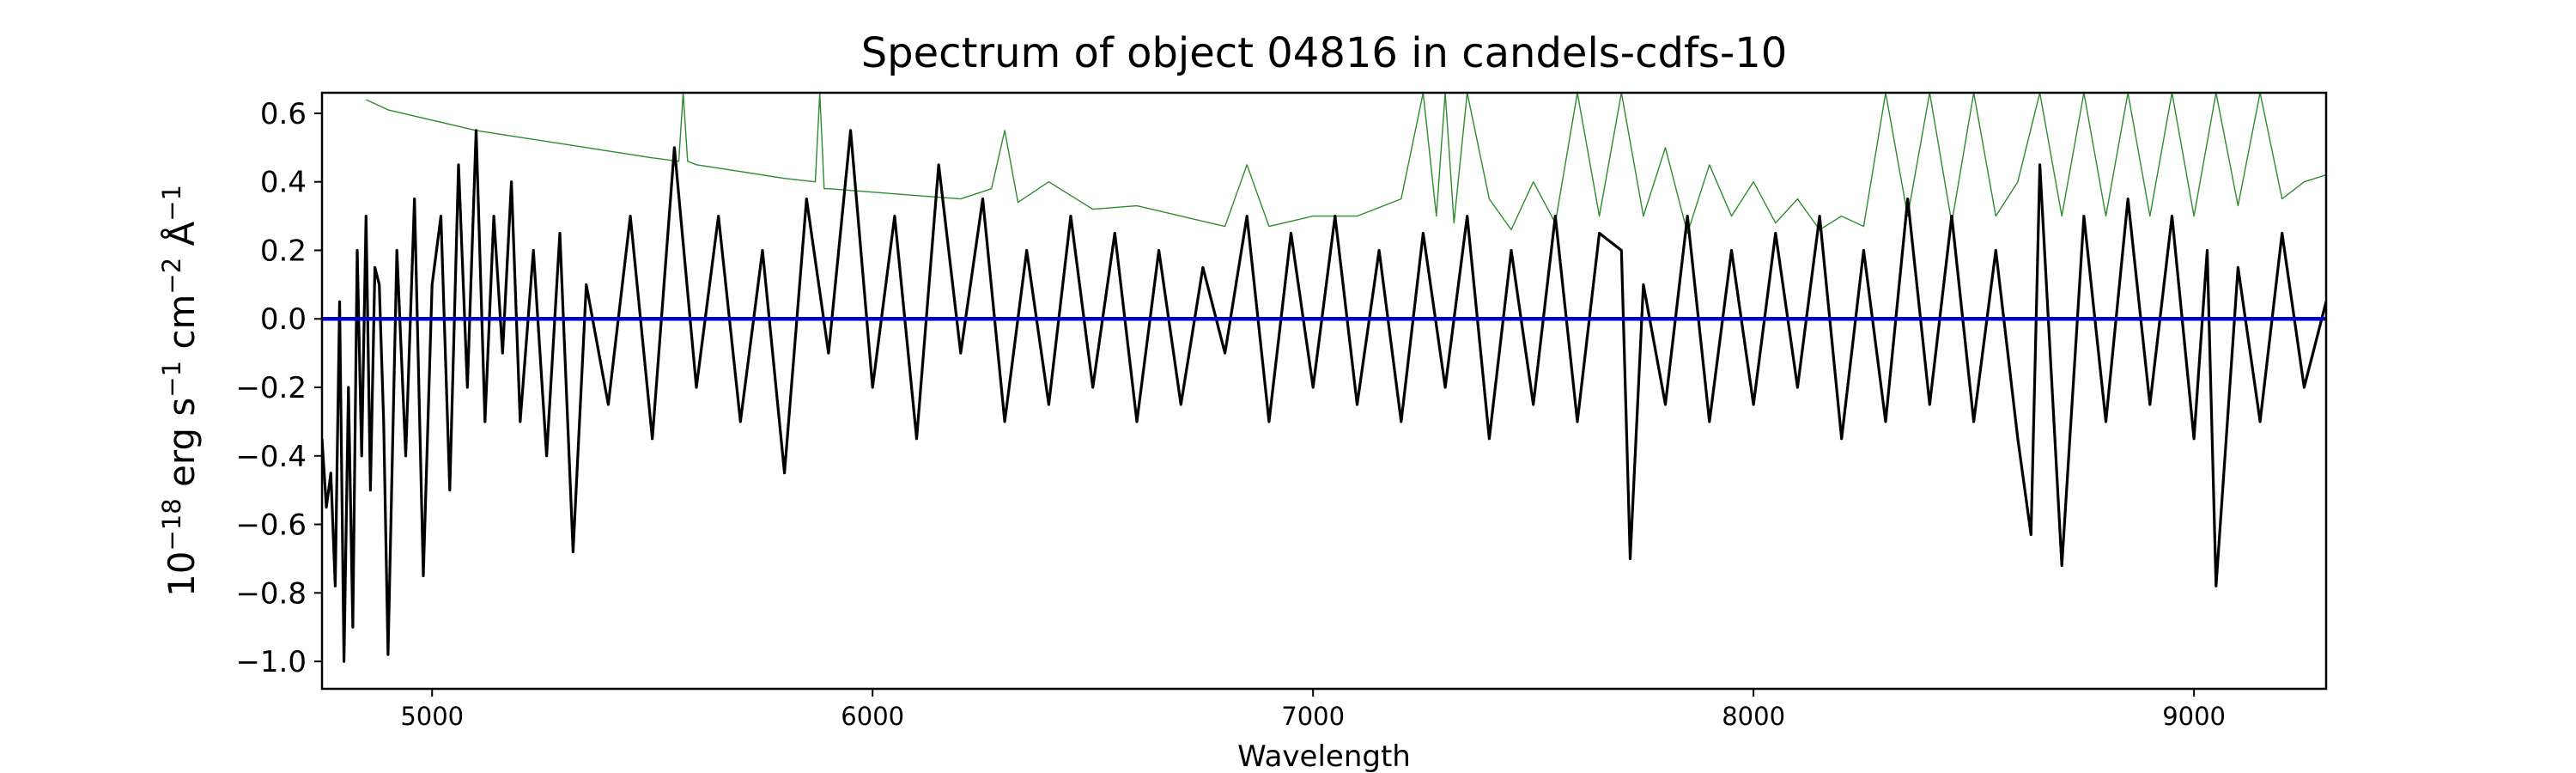  I want to click on y-tick-label: 0.4, so click(283, 183).